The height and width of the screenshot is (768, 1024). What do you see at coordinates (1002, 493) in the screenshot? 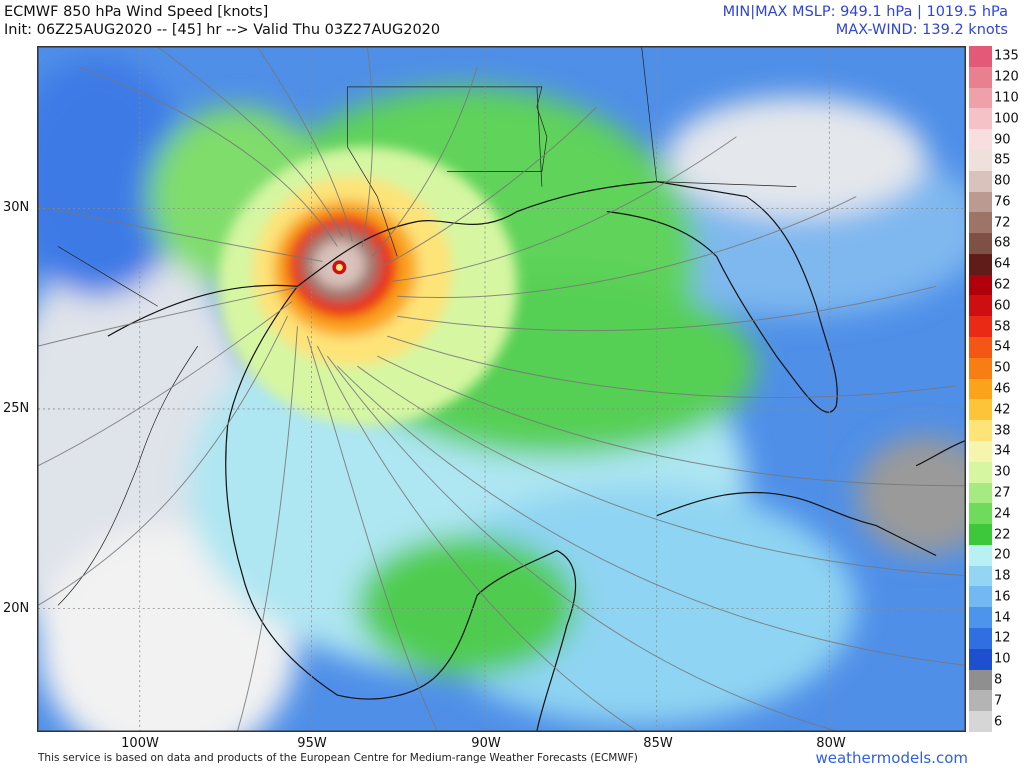
I see `colorbar-label: 27` at bounding box center [1002, 493].